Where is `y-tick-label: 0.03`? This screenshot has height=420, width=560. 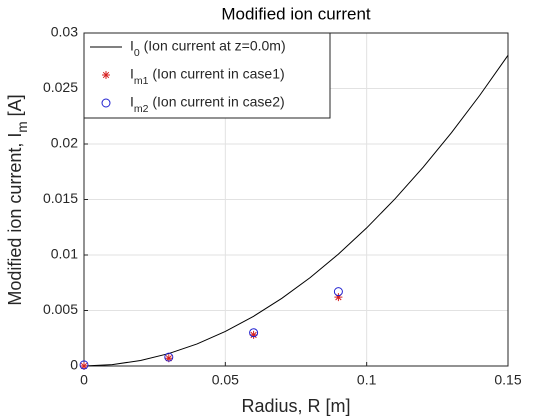 y-tick-label: 0.03 is located at coordinates (64, 32).